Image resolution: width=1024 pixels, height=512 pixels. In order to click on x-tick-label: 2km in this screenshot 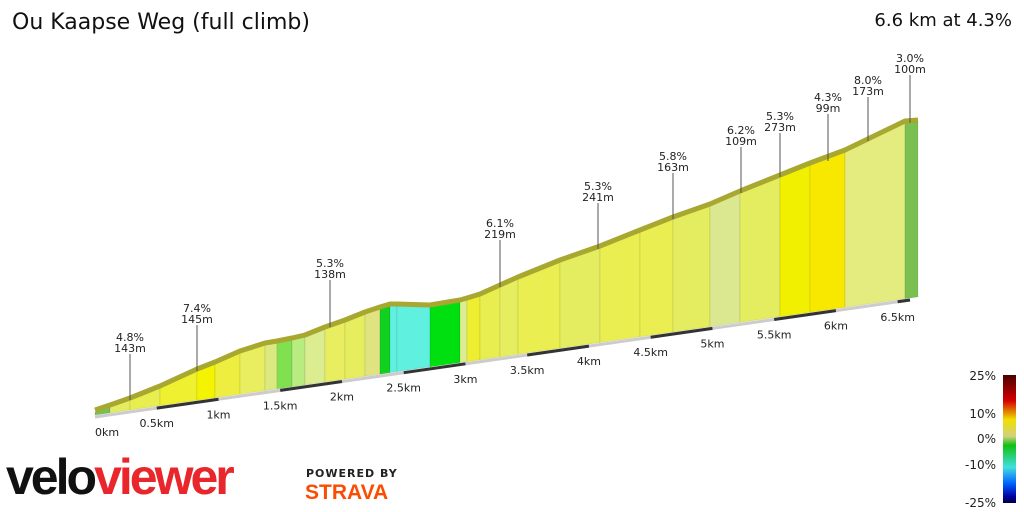, I will do `click(342, 397)`.